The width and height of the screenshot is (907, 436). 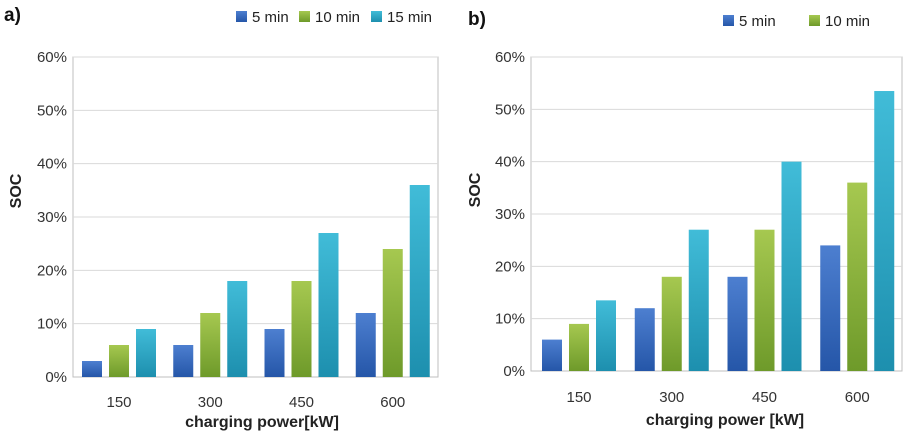 I want to click on panel-label: b), so click(x=477, y=19).